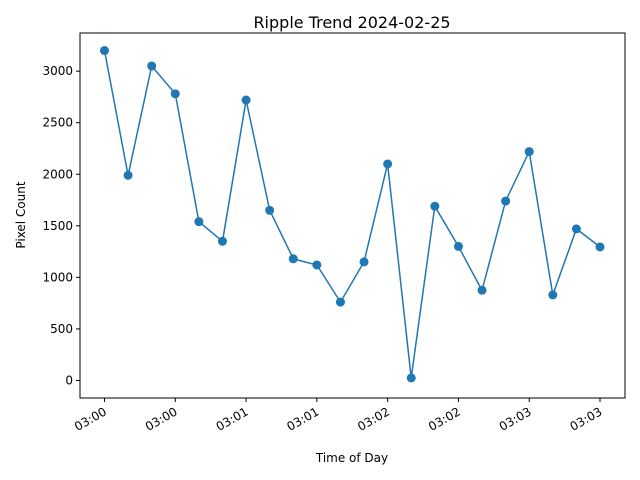  I want to click on y-tick-label: 1000, so click(57, 277).